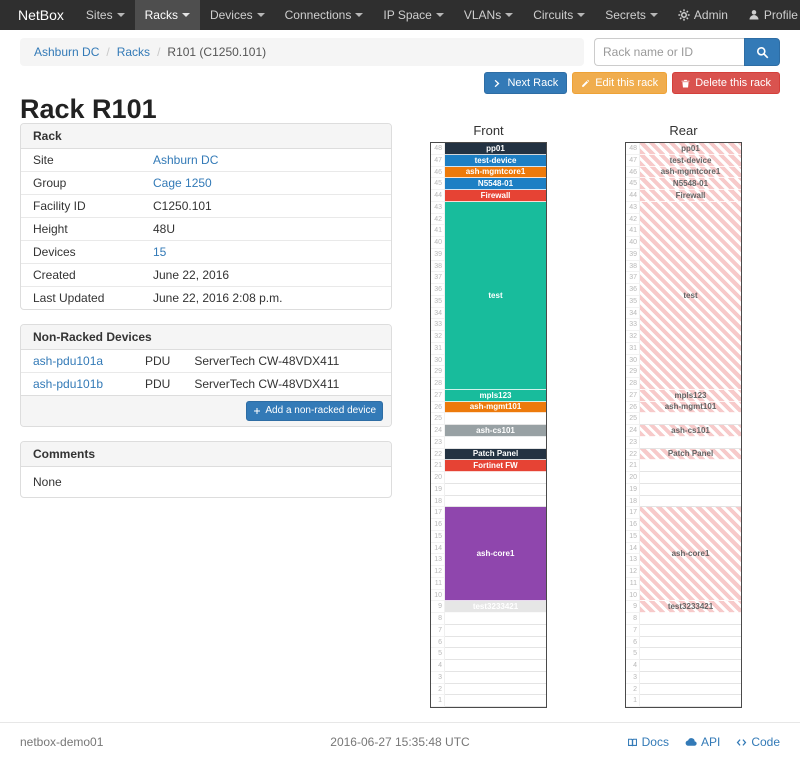 The width and height of the screenshot is (800, 763). I want to click on created-value: June 22, 2016, so click(266, 275).